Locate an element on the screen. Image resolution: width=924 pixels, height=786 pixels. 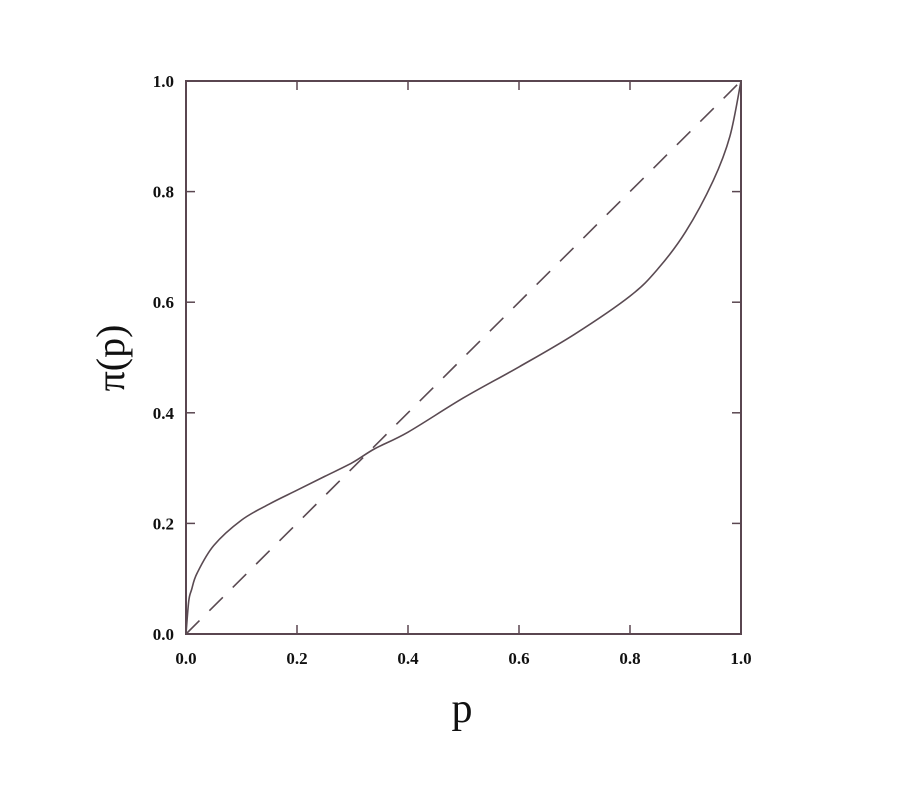
y-tick-label: 0.4 is located at coordinates (164, 413).